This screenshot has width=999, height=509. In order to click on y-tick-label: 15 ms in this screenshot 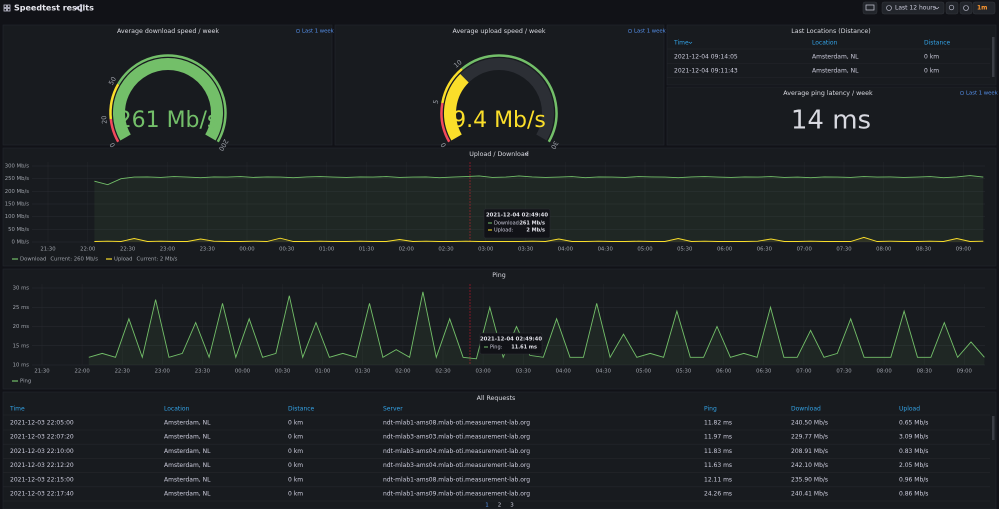, I will do `click(21, 346)`.